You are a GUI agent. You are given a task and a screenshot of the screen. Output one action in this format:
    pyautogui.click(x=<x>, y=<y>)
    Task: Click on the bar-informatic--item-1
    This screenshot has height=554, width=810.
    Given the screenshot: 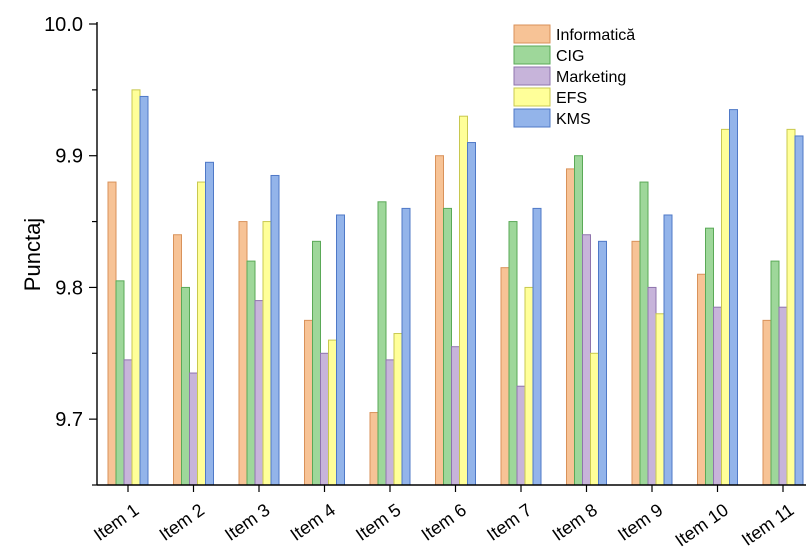 What is the action you would take?
    pyautogui.click(x=112, y=333)
    